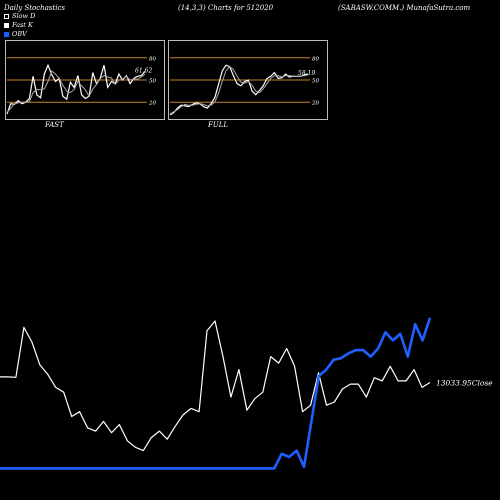 Image resolution: width=500 pixels, height=500 pixels. Describe the element at coordinates (6, 16) in the screenshot. I see `legend-swatch-slow-d` at that location.